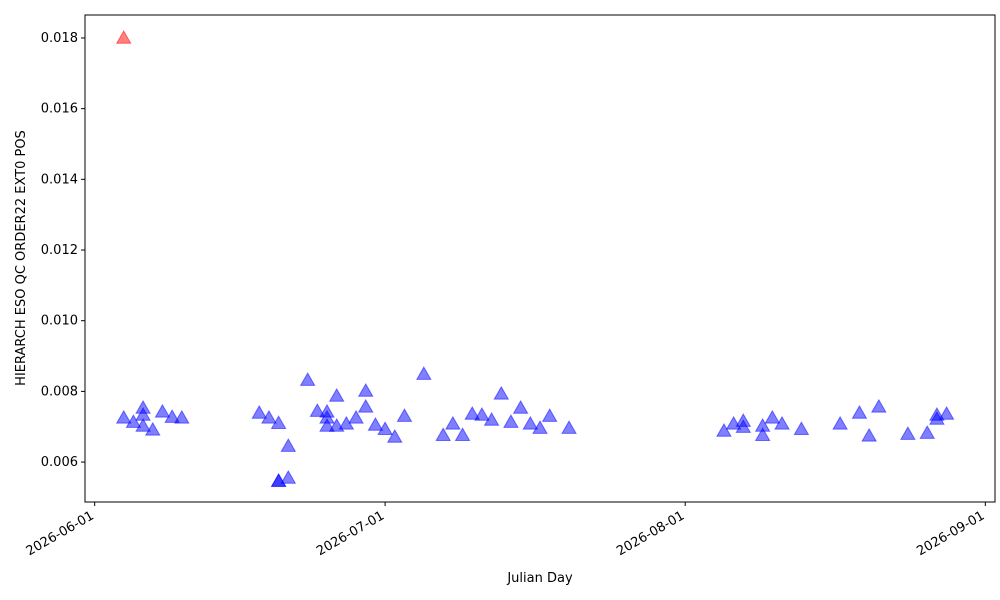 This screenshot has height=600, width=1000. Describe the element at coordinates (59, 109) in the screenshot. I see `y-tick-label: 0.016` at that location.